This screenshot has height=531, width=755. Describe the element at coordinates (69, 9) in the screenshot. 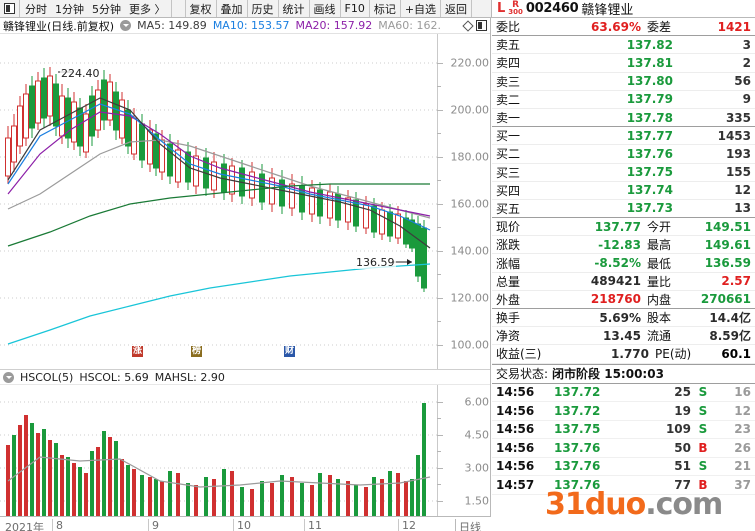

I see `period-1min: 1分钟` at that location.